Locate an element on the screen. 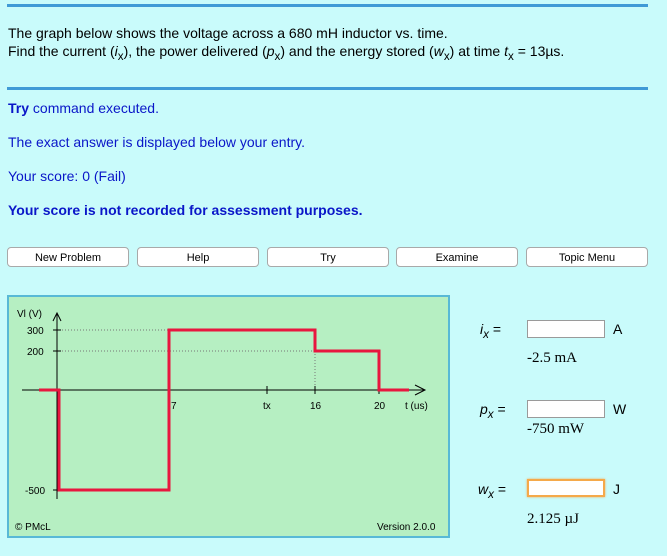 The height and width of the screenshot is (556, 667). topic-menu-button: Topic Menu is located at coordinates (587, 257).